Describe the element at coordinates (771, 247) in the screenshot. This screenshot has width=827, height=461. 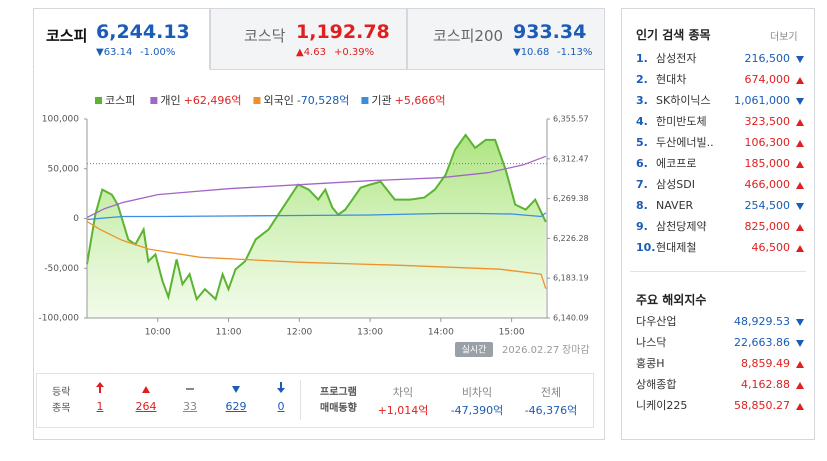
I see `stock-price: 46,500` at that location.